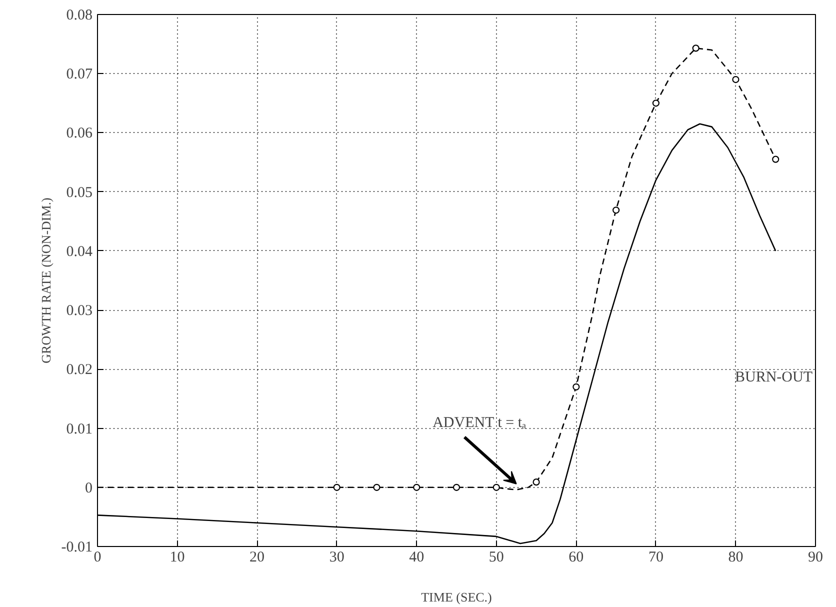 Image resolution: width=836 pixels, height=607 pixels. I want to click on y-tick-label: 0.05, so click(79, 192).